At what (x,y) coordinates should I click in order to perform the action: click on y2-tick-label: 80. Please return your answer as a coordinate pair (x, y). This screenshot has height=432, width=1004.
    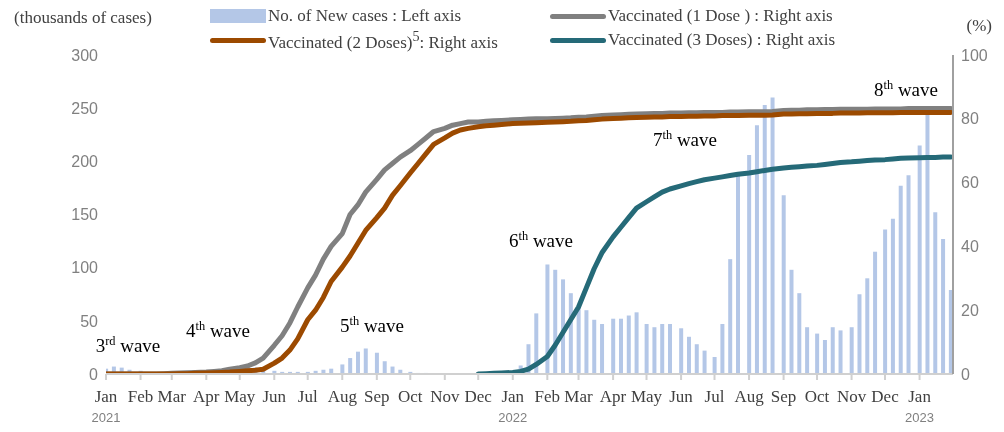
    Looking at the image, I should click on (970, 119).